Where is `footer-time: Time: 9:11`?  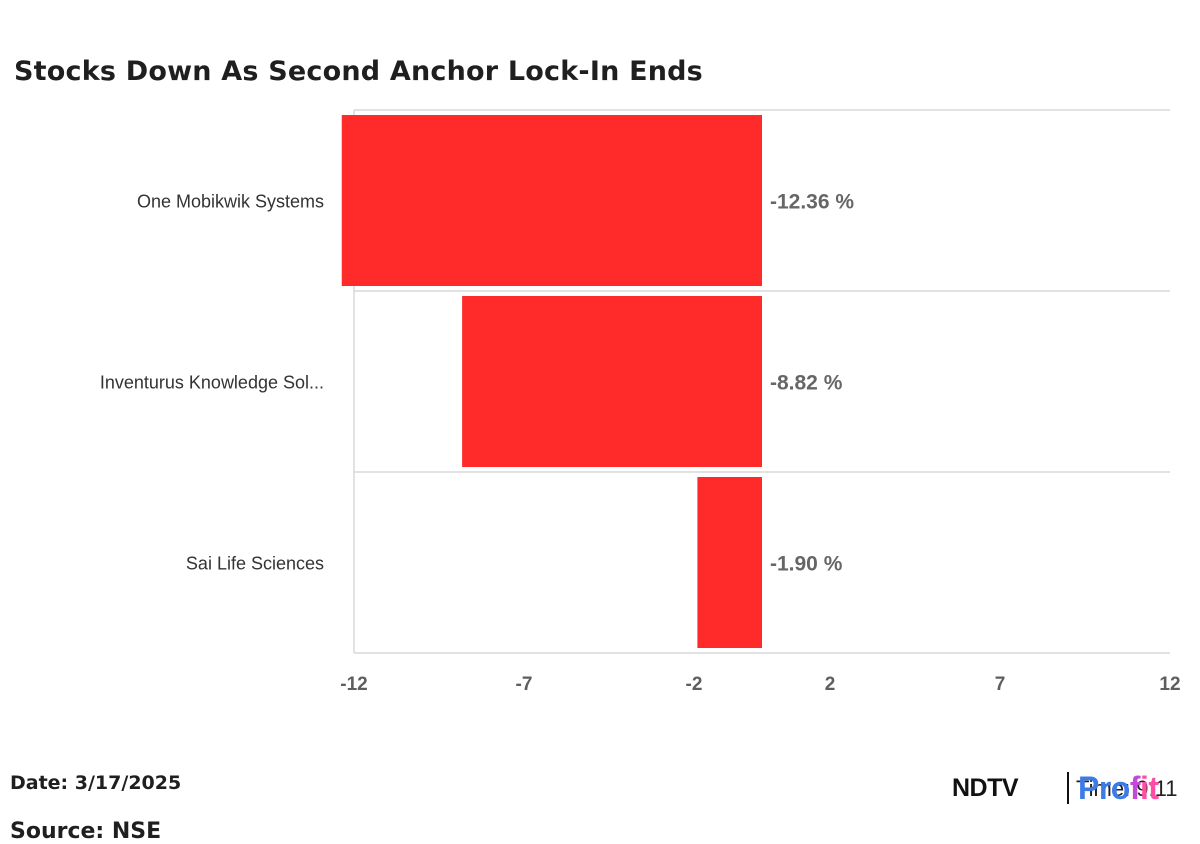 footer-time: Time: 9:11 is located at coordinates (1127, 788).